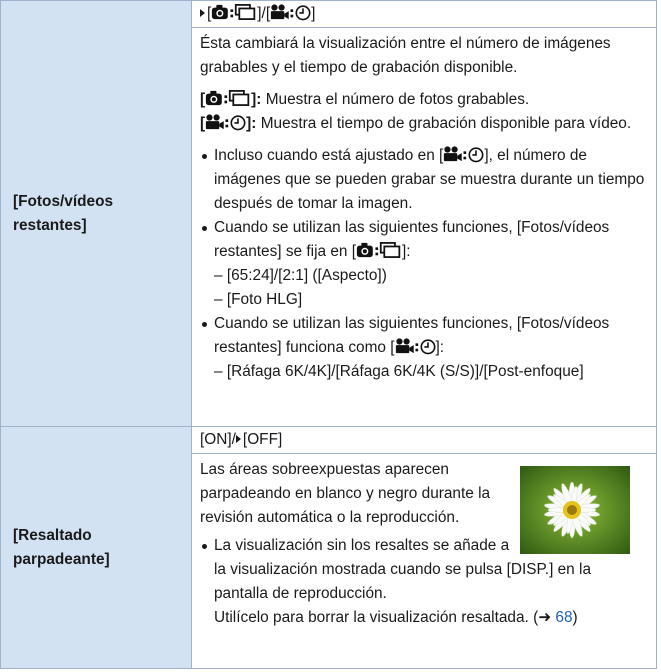 The width and height of the screenshot is (661, 672). I want to click on setting-values: [ON]/ [OFF], so click(424, 440).